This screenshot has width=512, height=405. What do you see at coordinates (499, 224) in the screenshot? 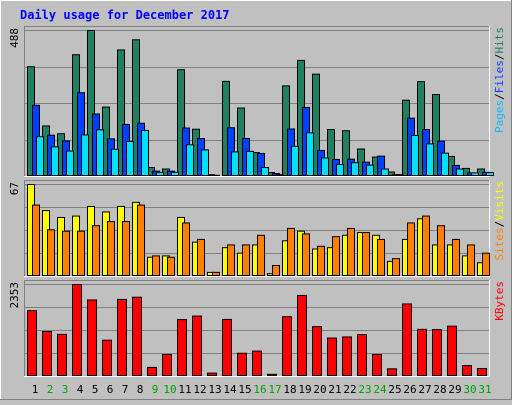
I see `legend-part-1: /` at bounding box center [499, 224].